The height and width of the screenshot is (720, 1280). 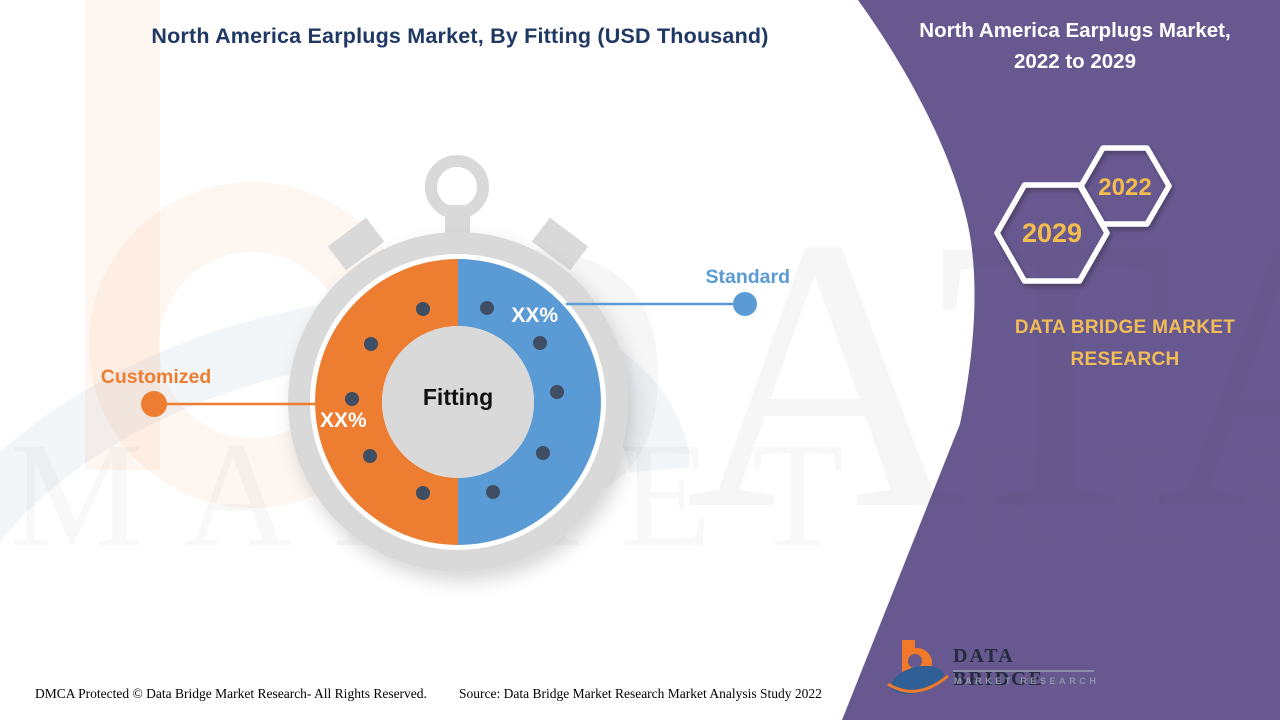 What do you see at coordinates (154, 404) in the screenshot?
I see `customized-leader-dot` at bounding box center [154, 404].